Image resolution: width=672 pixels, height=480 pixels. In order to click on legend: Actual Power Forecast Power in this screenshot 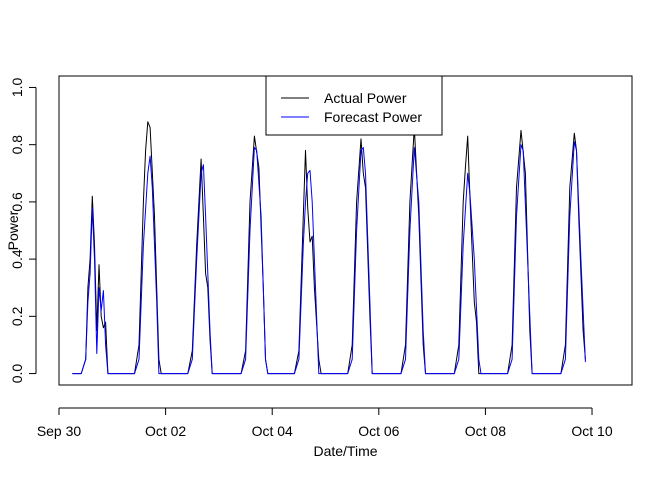, I will do `click(354, 105)`.